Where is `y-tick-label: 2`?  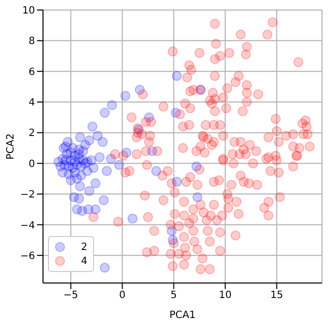 y-tick-label: 2 is located at coordinates (31, 134).